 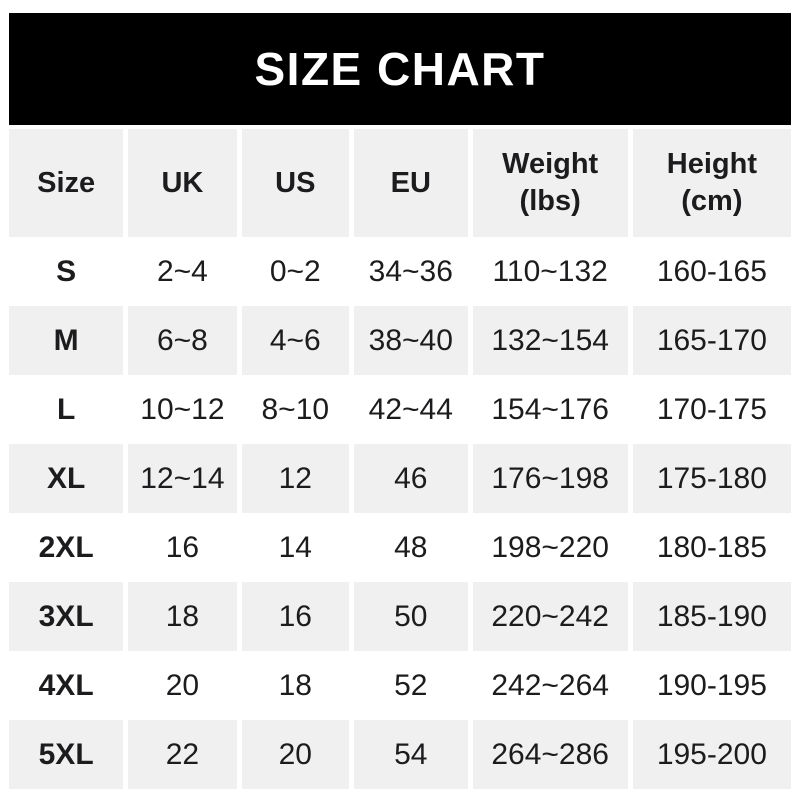 What do you see at coordinates (550, 183) in the screenshot?
I see `column-header-weight_lbs: Weight (lbs)` at bounding box center [550, 183].